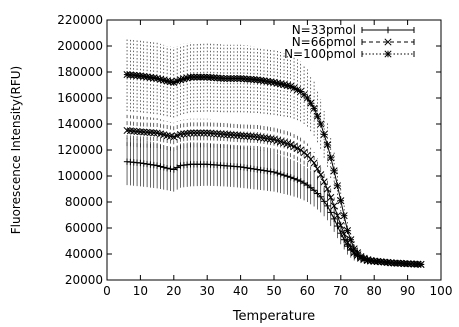 Image resolution: width=459 pixels, height=327 pixels. Describe the element at coordinates (84, 228) in the screenshot. I see `y-tick-label: 60000` at that location.